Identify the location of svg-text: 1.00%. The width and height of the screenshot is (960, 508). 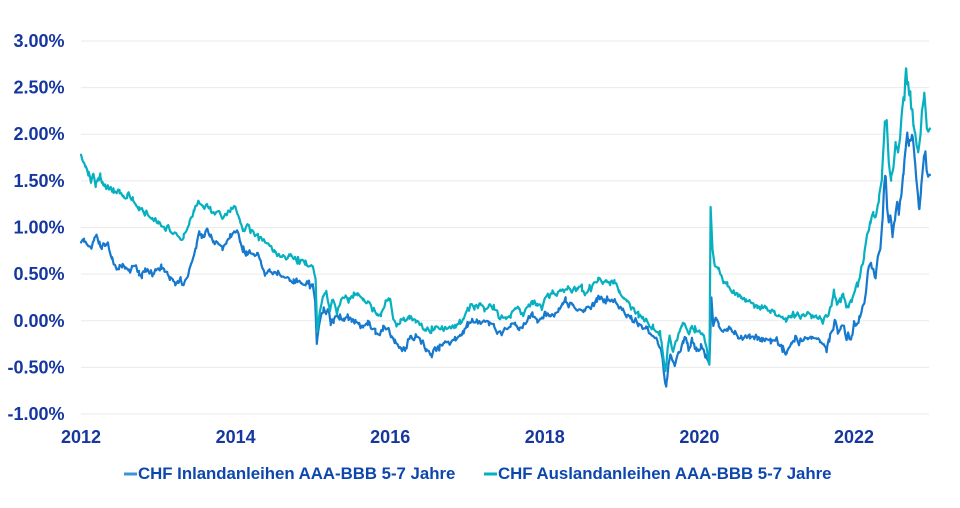
(38, 228).